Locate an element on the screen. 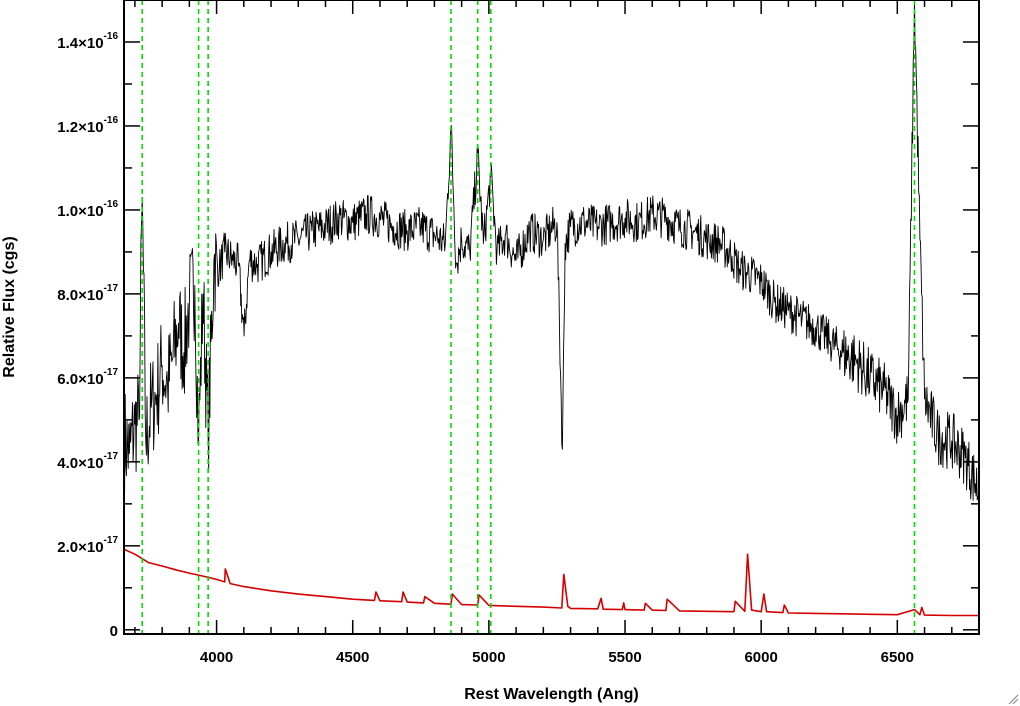 The height and width of the screenshot is (706, 1020). y-tick-label: 8.0×10⁻¹⁷ is located at coordinates (87, 293).